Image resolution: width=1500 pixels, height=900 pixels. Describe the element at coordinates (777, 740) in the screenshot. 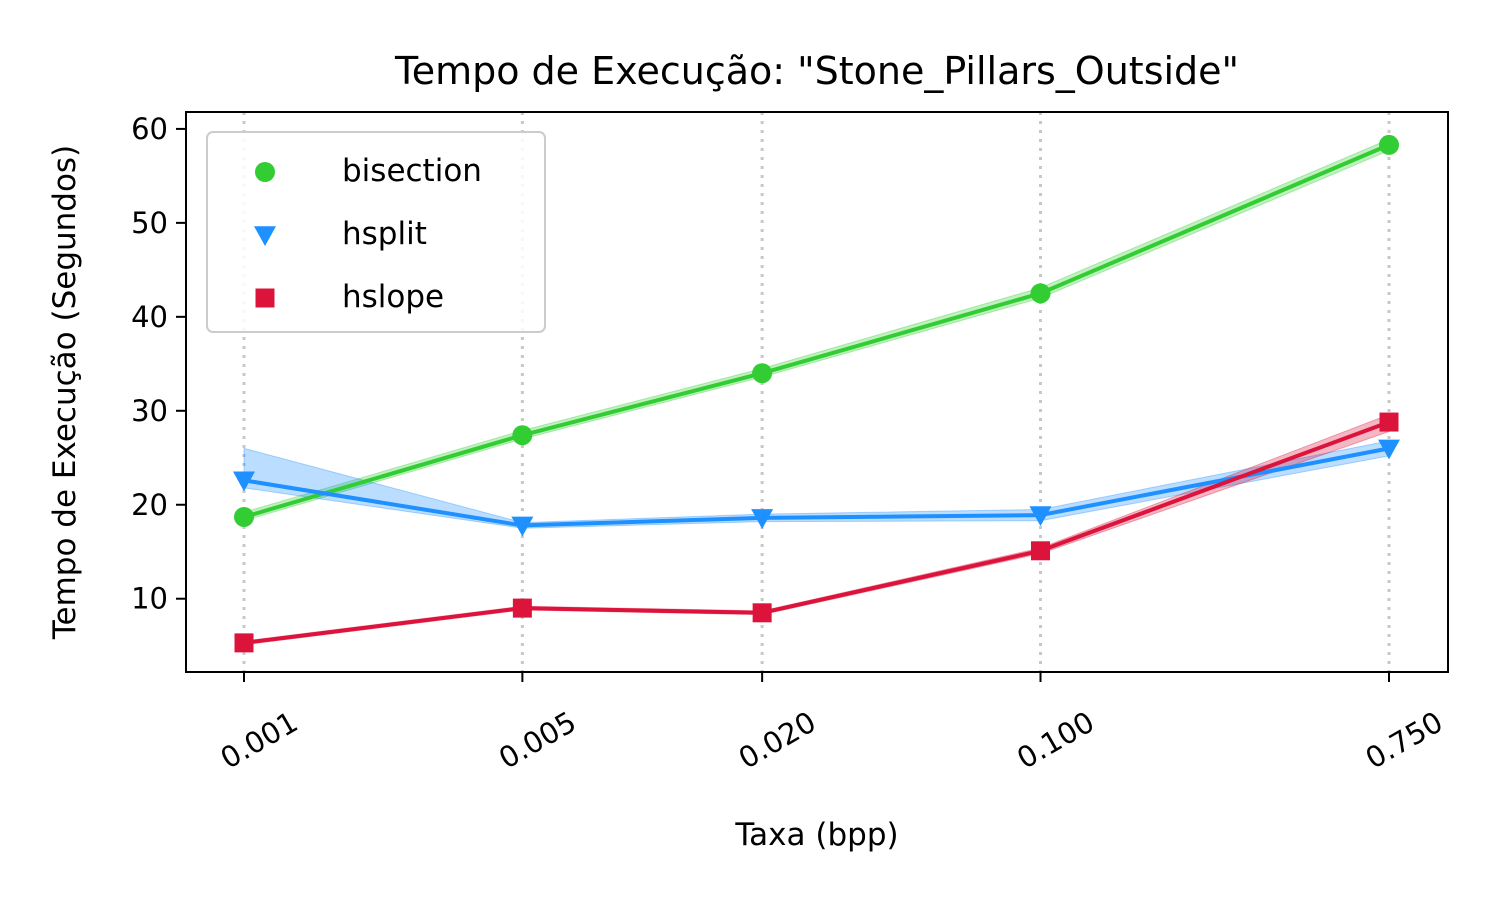

I see `x-tick-label: 0.020` at that location.